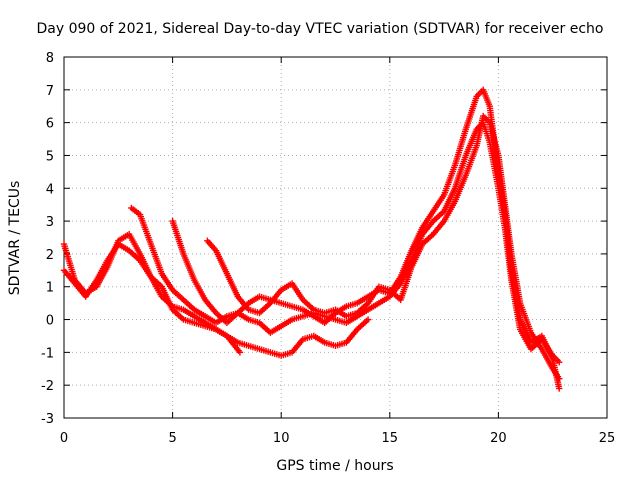  Describe the element at coordinates (50, 288) in the screenshot. I see `y-tick-label: 1` at that location.